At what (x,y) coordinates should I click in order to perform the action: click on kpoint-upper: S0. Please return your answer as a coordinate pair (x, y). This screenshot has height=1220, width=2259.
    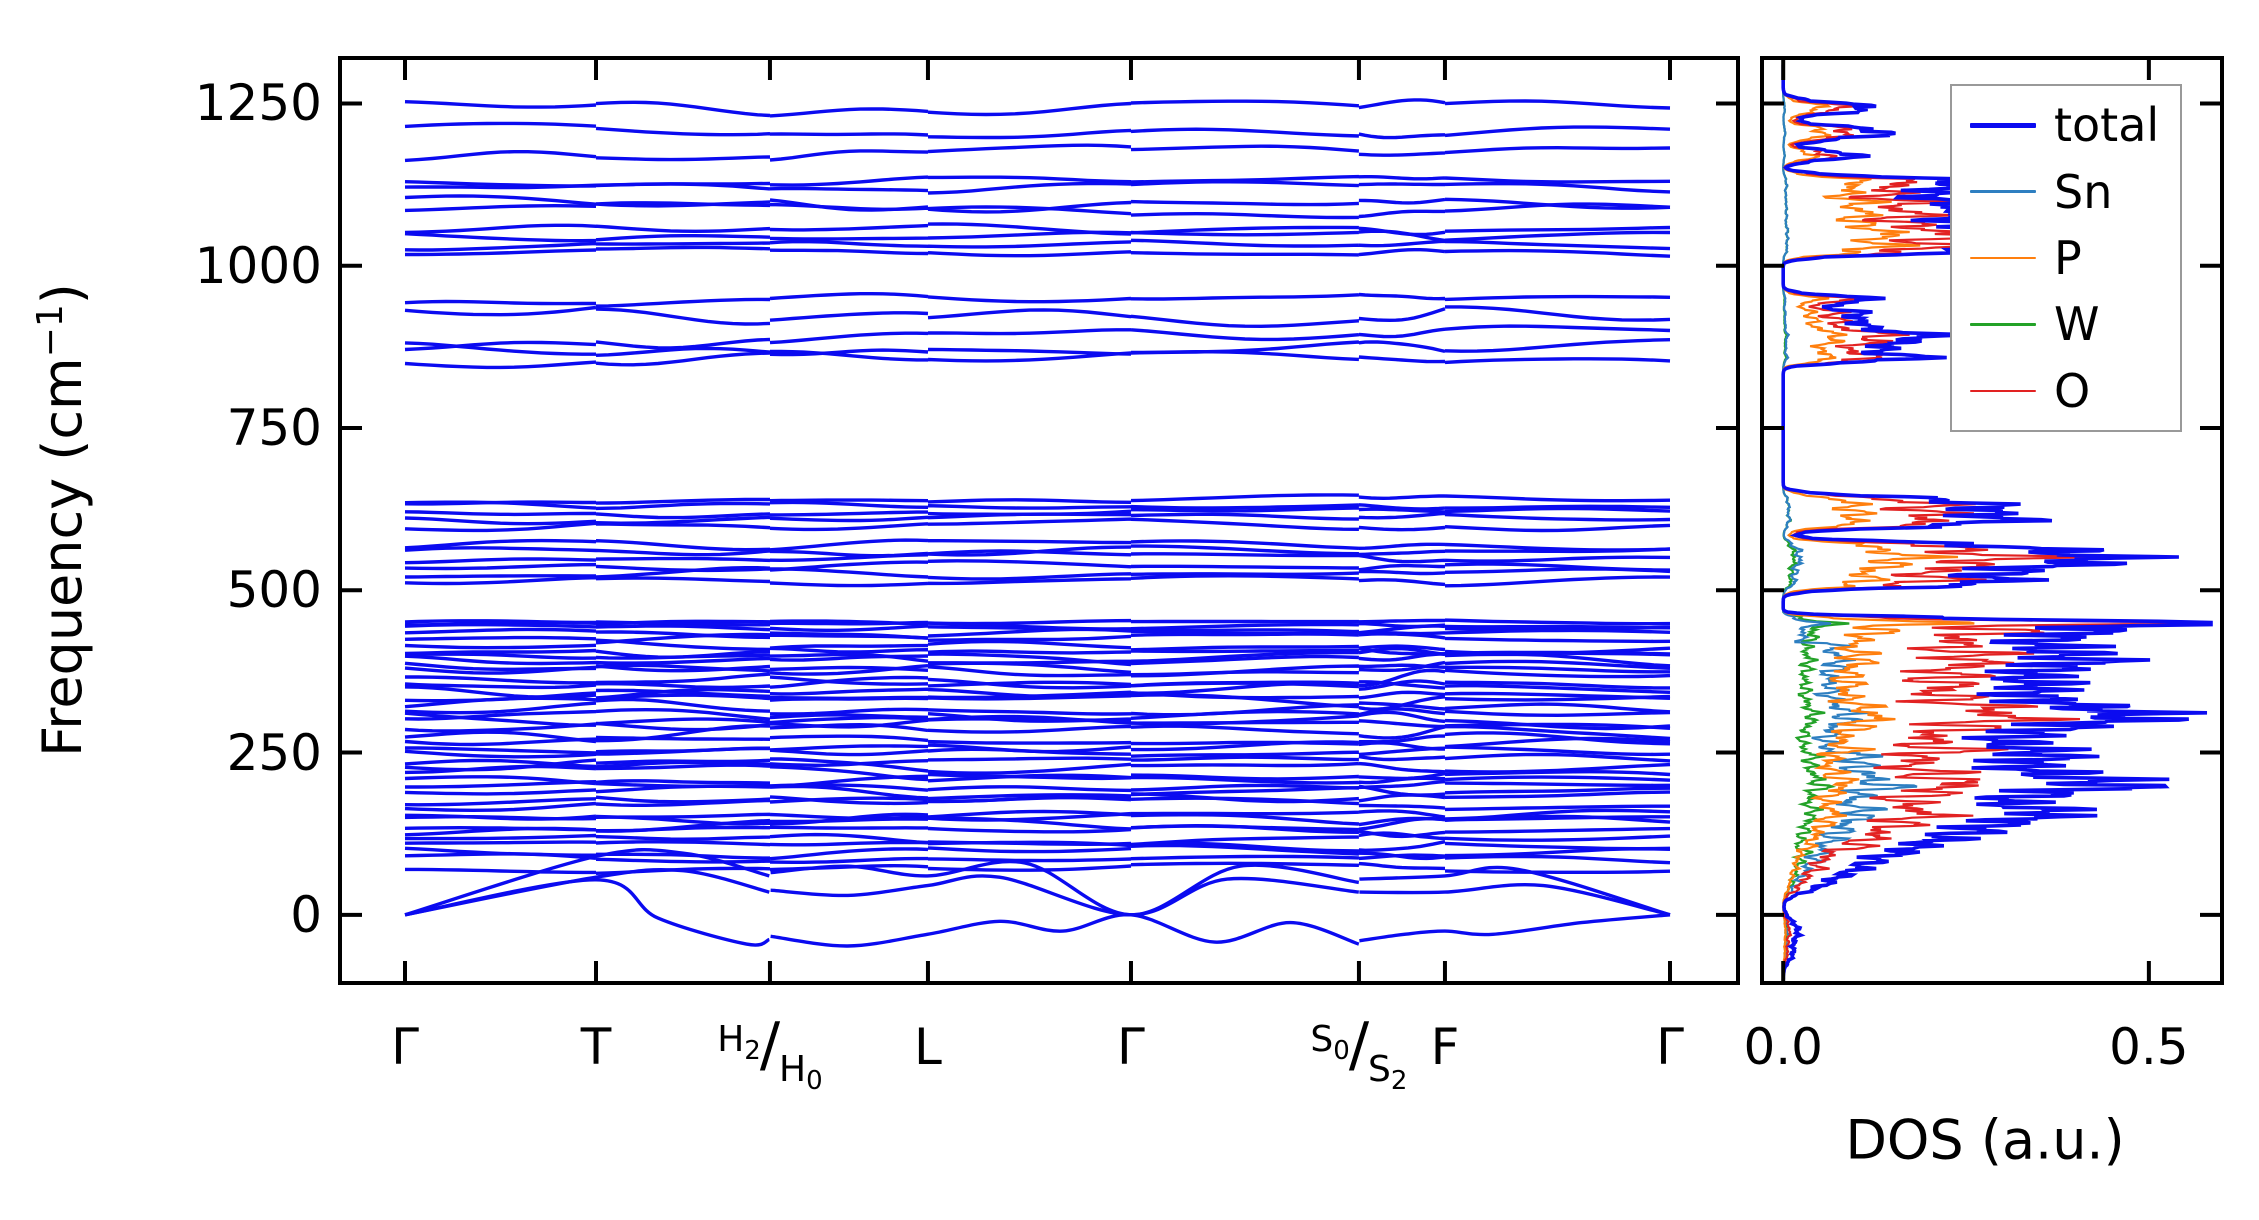
    Looking at the image, I should click on (1330, 1043).